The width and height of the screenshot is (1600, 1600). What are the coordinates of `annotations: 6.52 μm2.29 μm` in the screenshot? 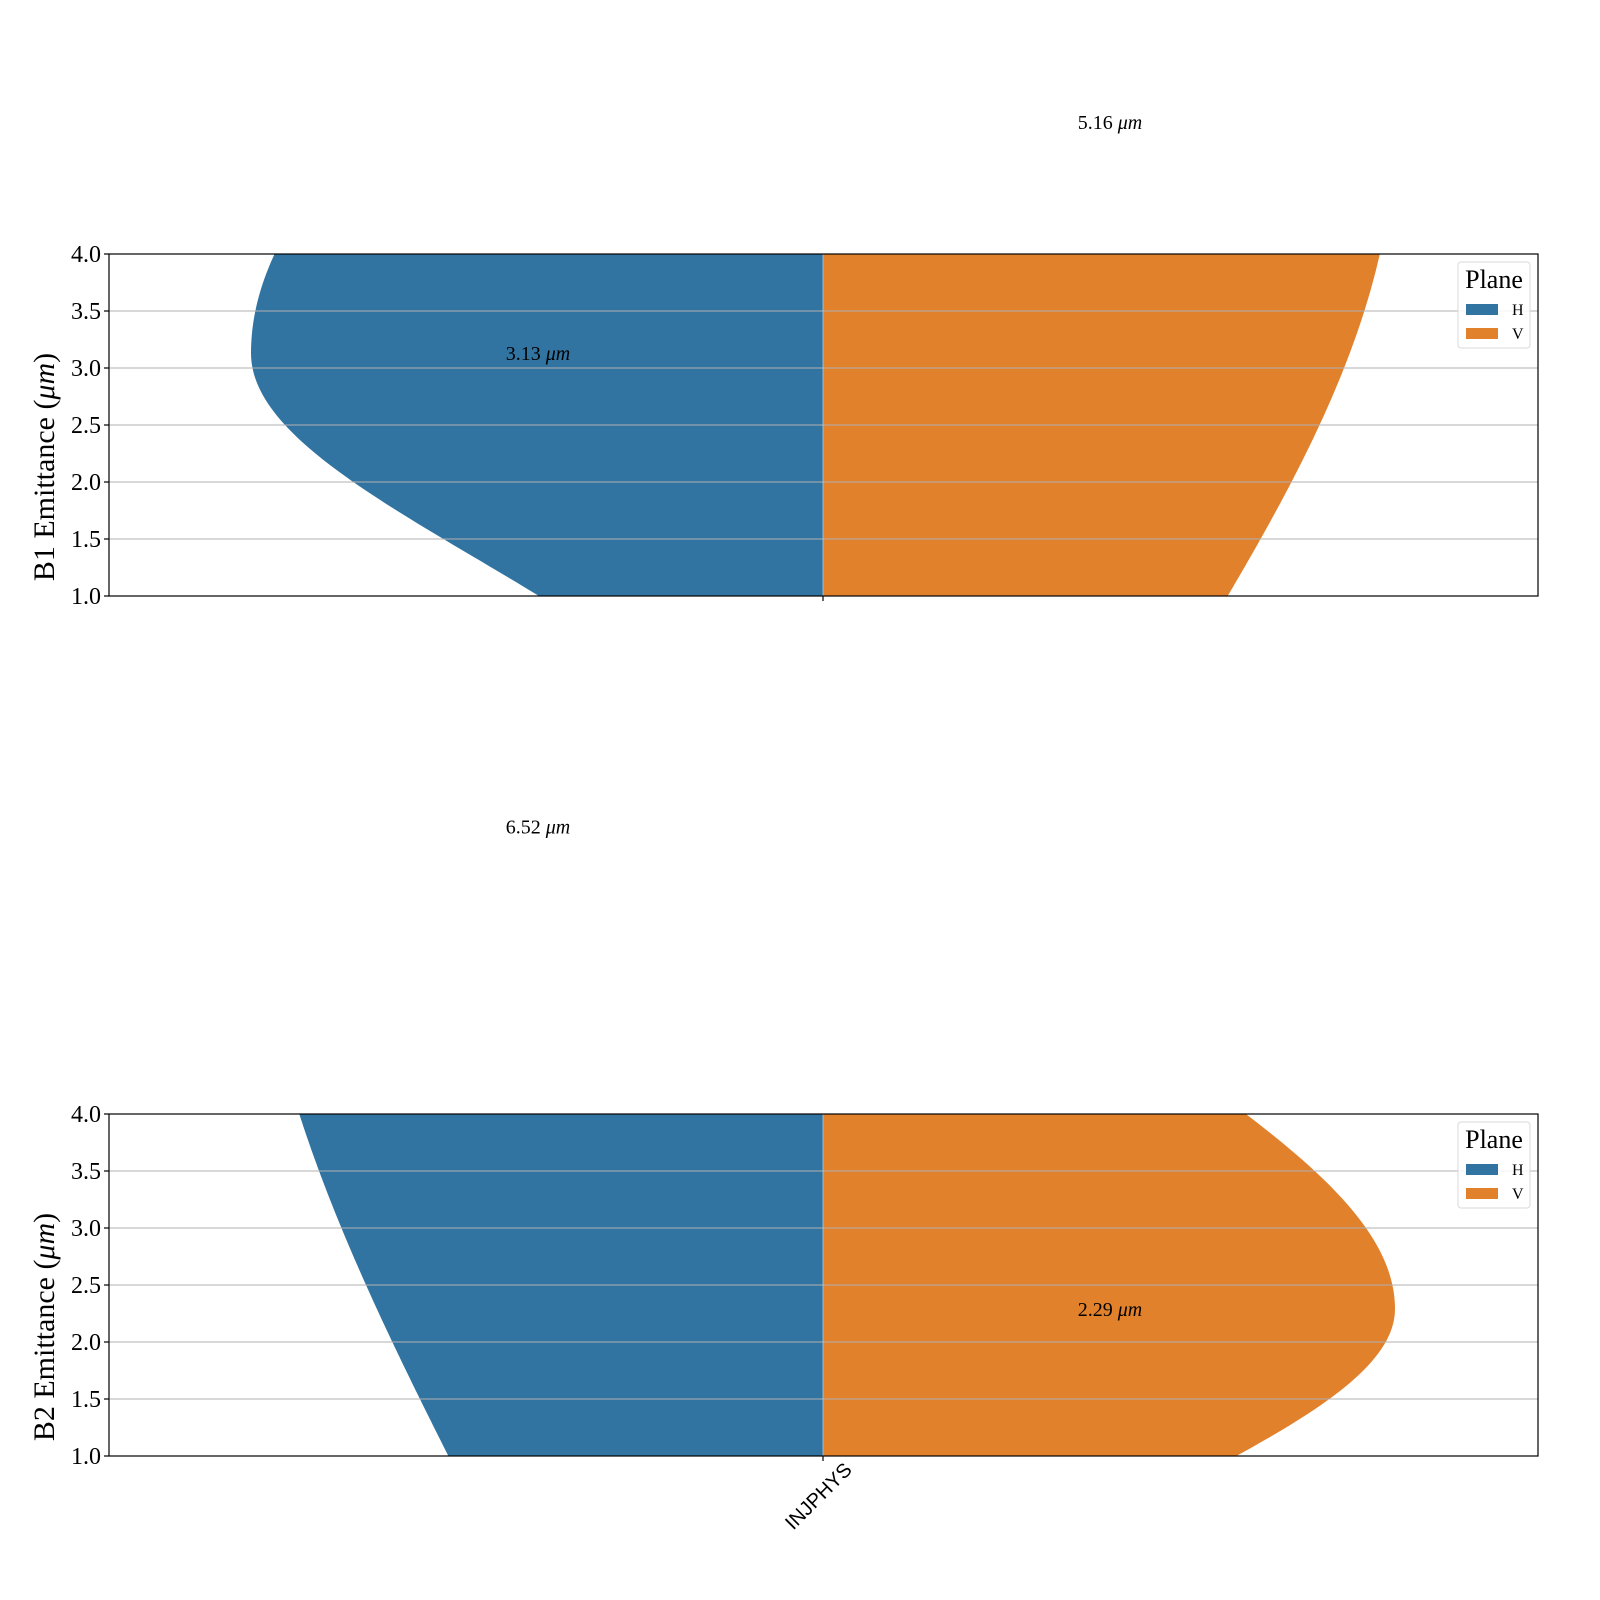 It's located at (824, 1069).